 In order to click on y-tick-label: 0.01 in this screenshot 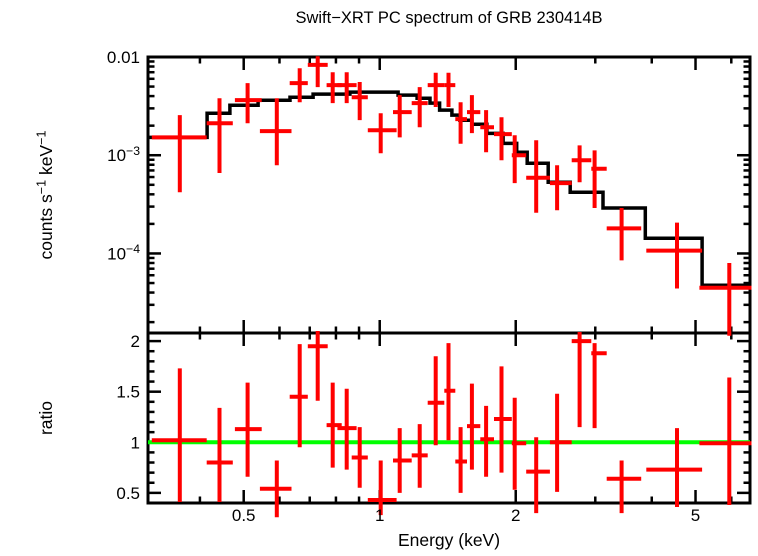, I will do `click(123, 57)`.